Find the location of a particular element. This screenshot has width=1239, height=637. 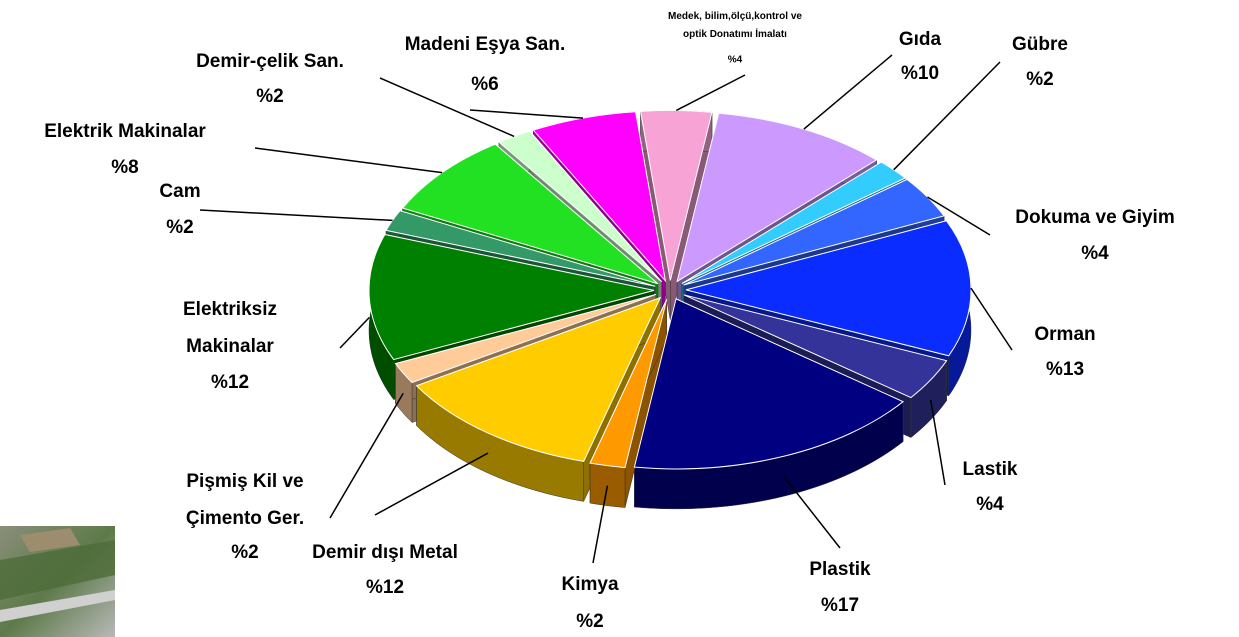

category-label: Elektrik Makinalar is located at coordinates (125, 131).